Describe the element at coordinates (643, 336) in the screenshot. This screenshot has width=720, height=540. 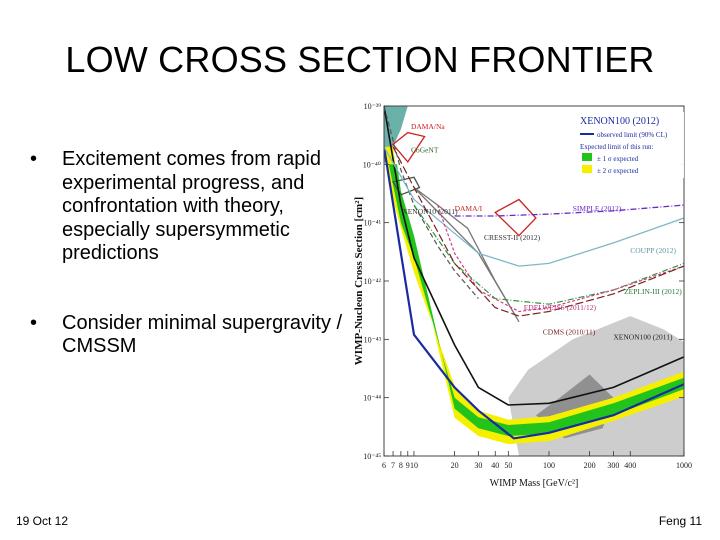
I see `curve-label-xenon100-2011: XENON100 (2011)` at that location.